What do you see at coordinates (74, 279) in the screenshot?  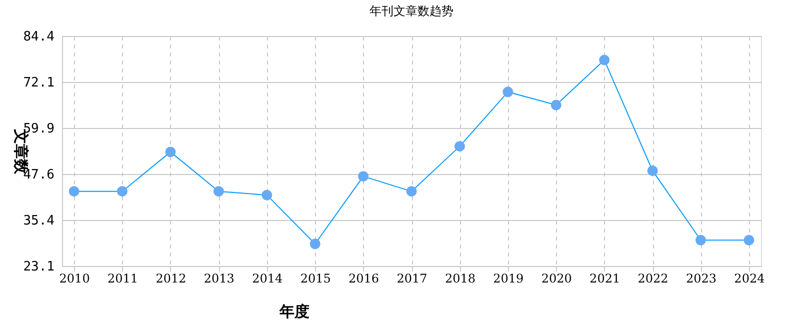 I see `x-tick-label: 2010` at bounding box center [74, 279].